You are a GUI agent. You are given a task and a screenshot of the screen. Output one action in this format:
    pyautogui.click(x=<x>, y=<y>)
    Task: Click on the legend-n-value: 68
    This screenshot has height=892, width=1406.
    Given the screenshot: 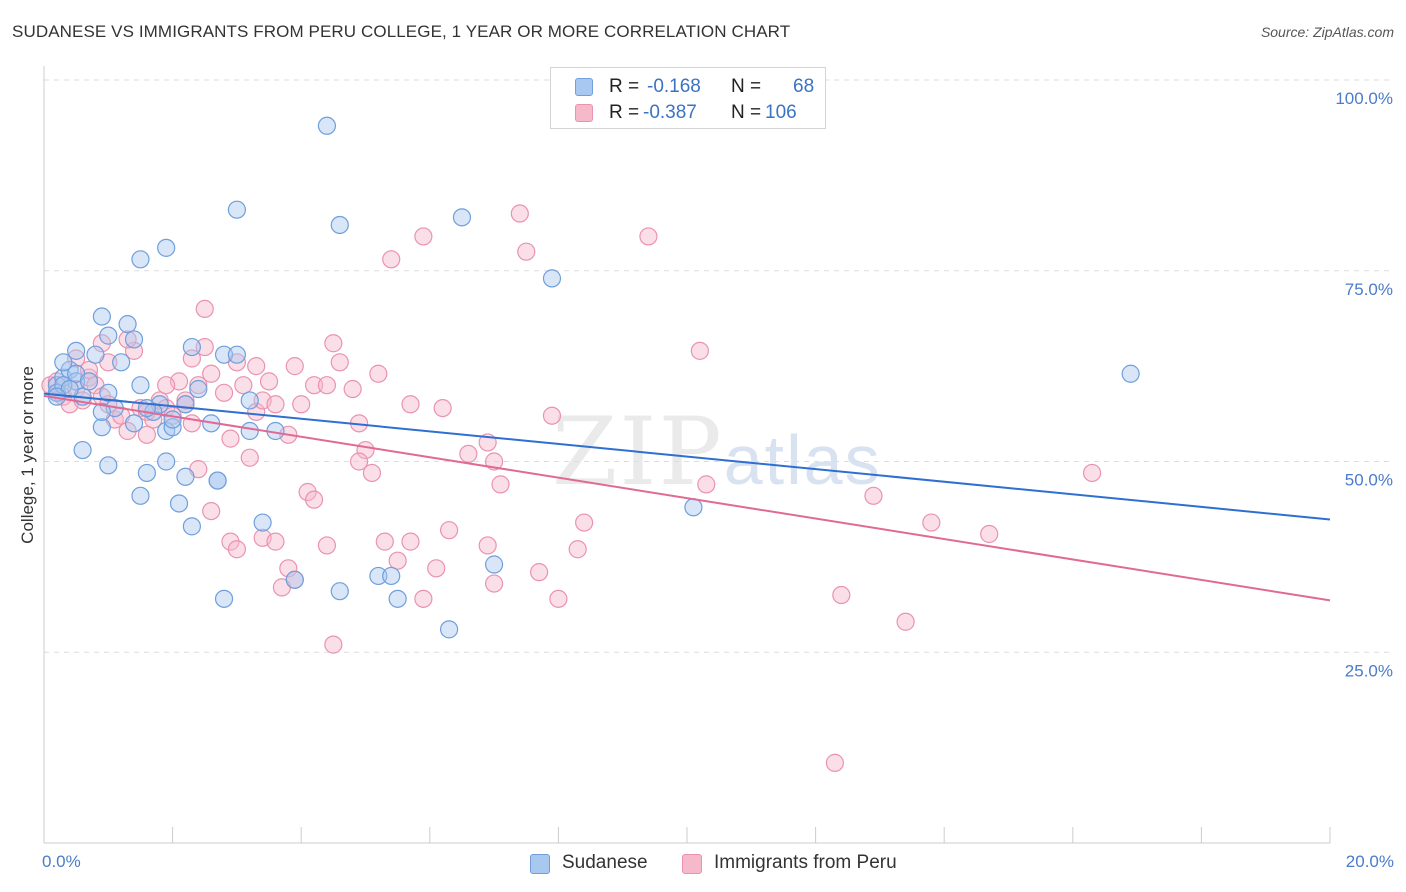 What is the action you would take?
    pyautogui.click(x=804, y=86)
    